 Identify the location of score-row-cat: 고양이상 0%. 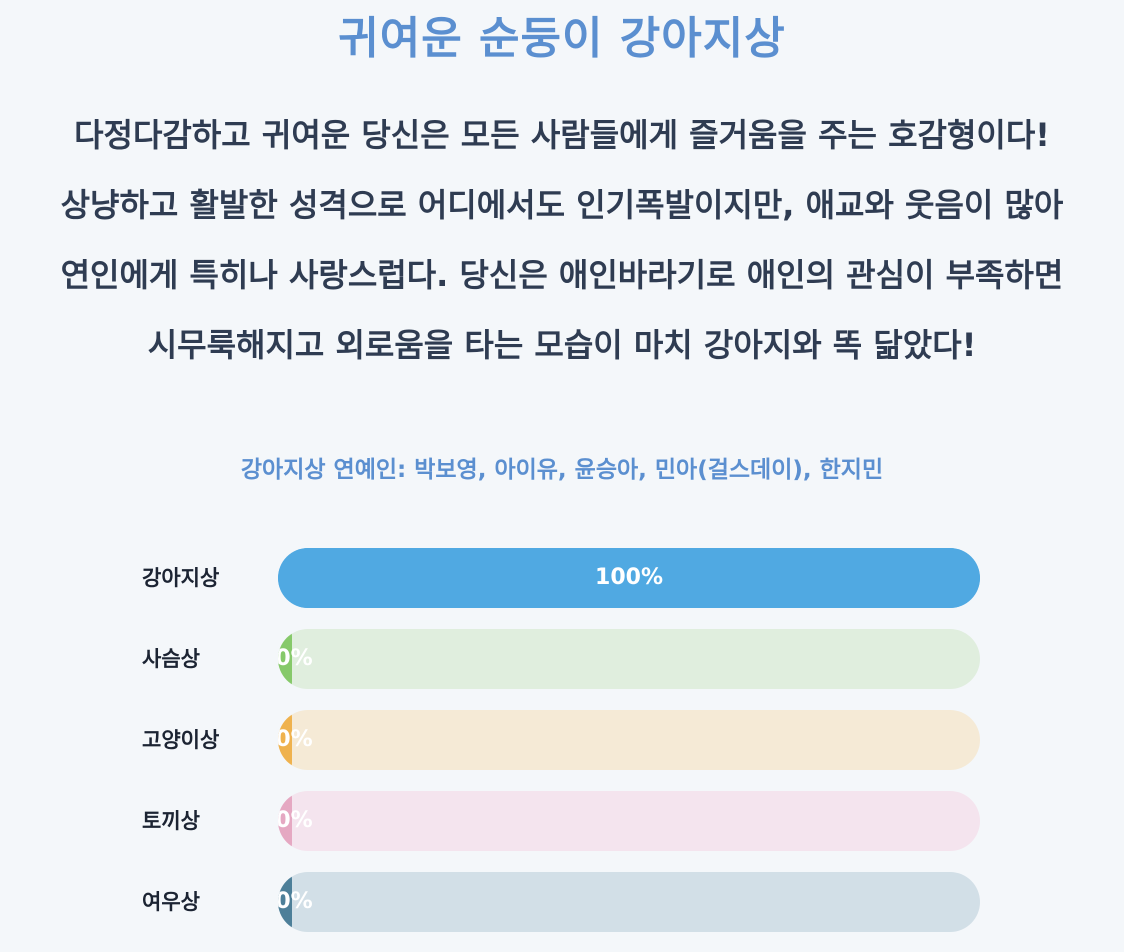
(562, 740).